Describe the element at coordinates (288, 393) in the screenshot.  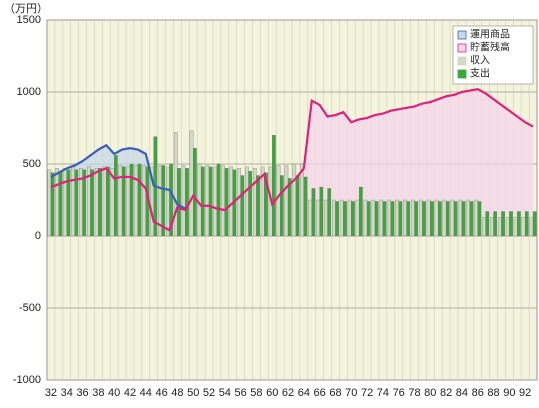
I see `x-tick-label: 62` at that location.